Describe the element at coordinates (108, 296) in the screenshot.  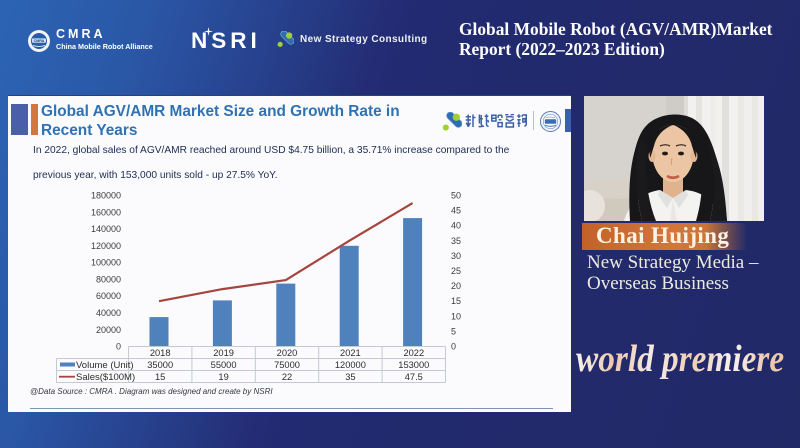
I see `svg-text: 60000` at that location.